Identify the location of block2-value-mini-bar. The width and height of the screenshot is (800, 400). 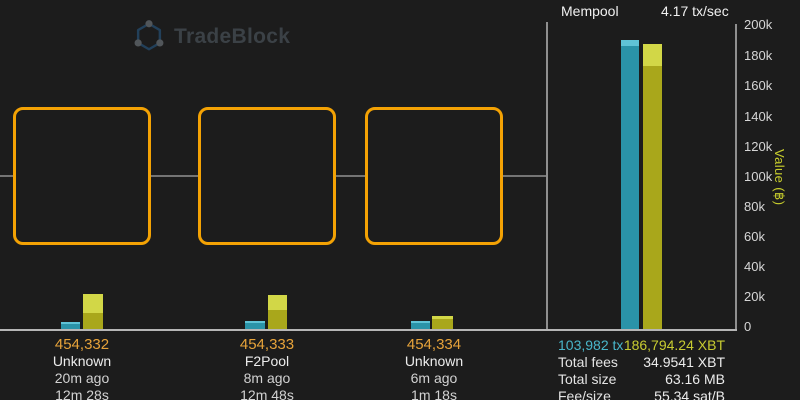
(277, 312).